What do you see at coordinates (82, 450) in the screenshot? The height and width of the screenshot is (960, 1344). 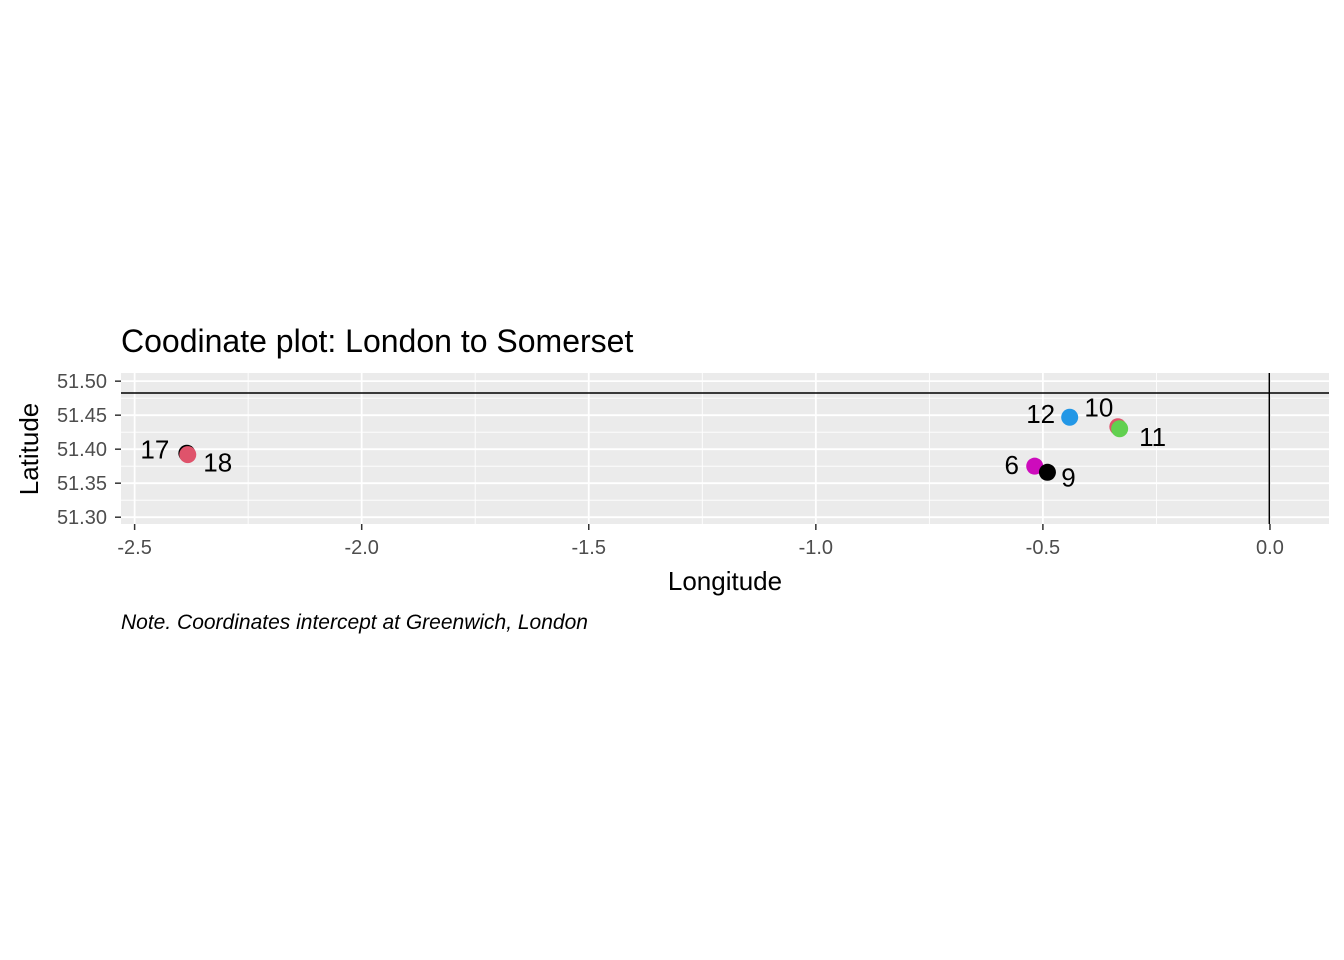 I see `y-tick-label: 51.40` at bounding box center [82, 450].